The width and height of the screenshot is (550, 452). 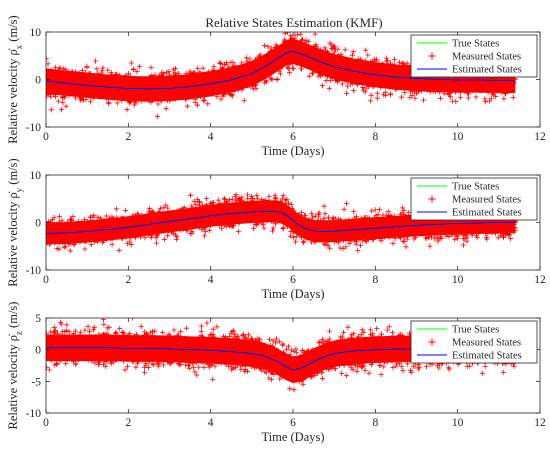 I want to click on y-axis-label: Relative velocity ρ̇x (m/s), so click(x=15, y=79).